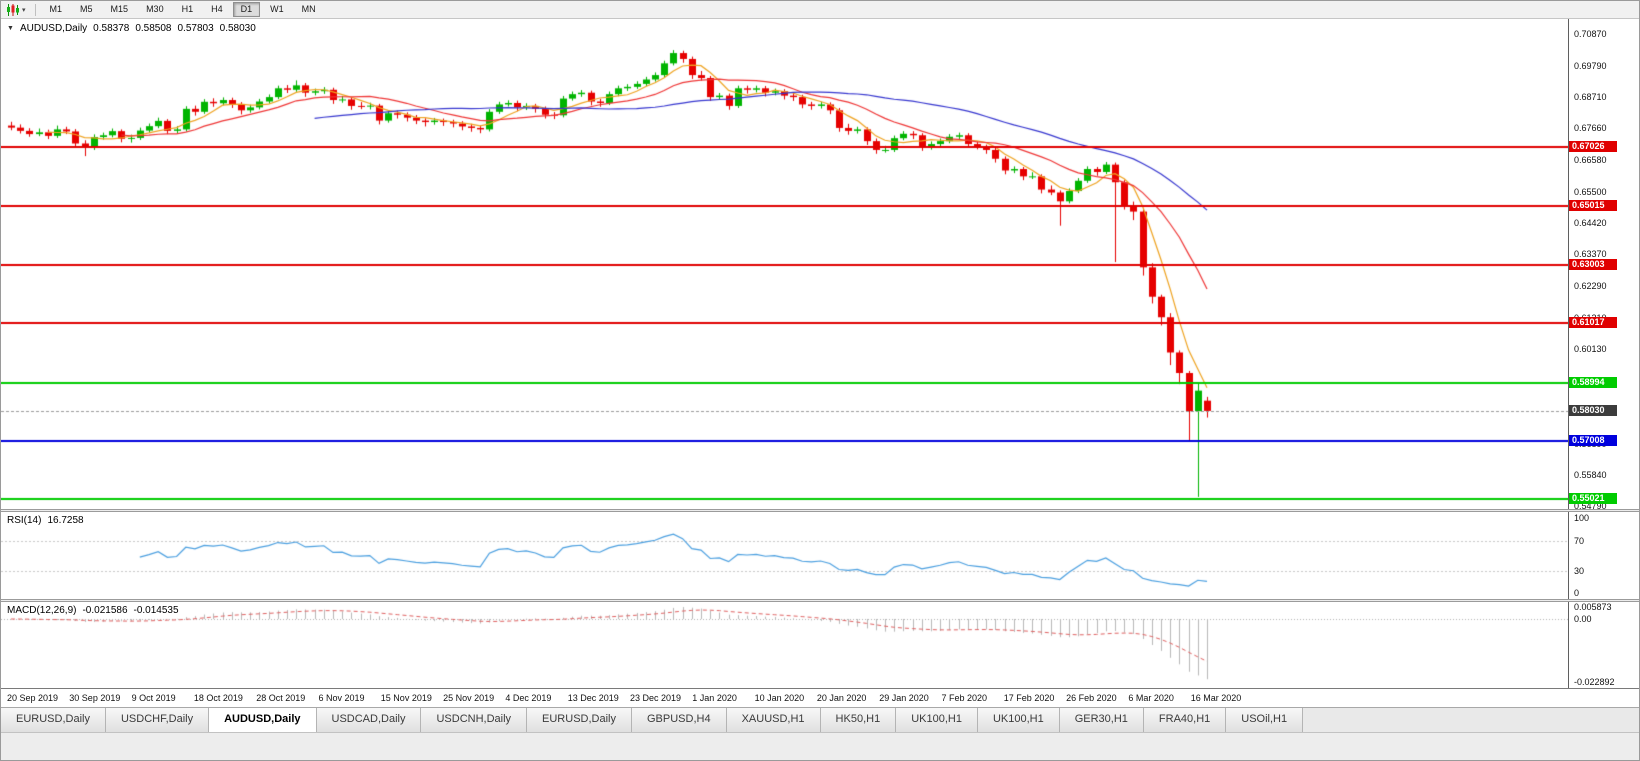 The image size is (1640, 761). Describe the element at coordinates (904, 698) in the screenshot. I see `date-label: 29 Jan 2020` at that location.